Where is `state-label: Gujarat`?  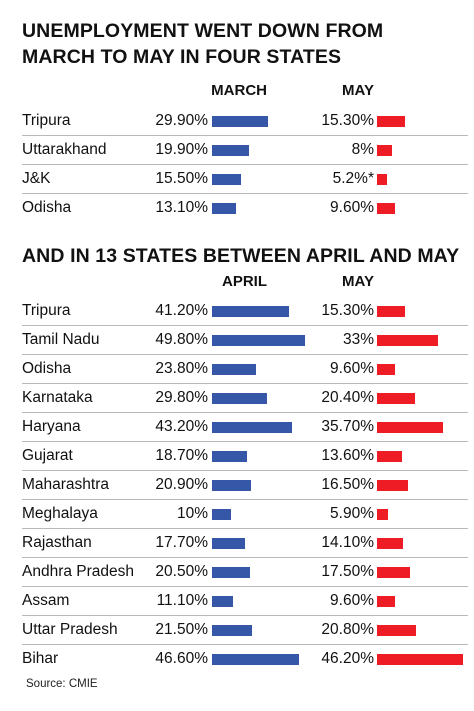
state-label: Gujarat is located at coordinates (47, 455).